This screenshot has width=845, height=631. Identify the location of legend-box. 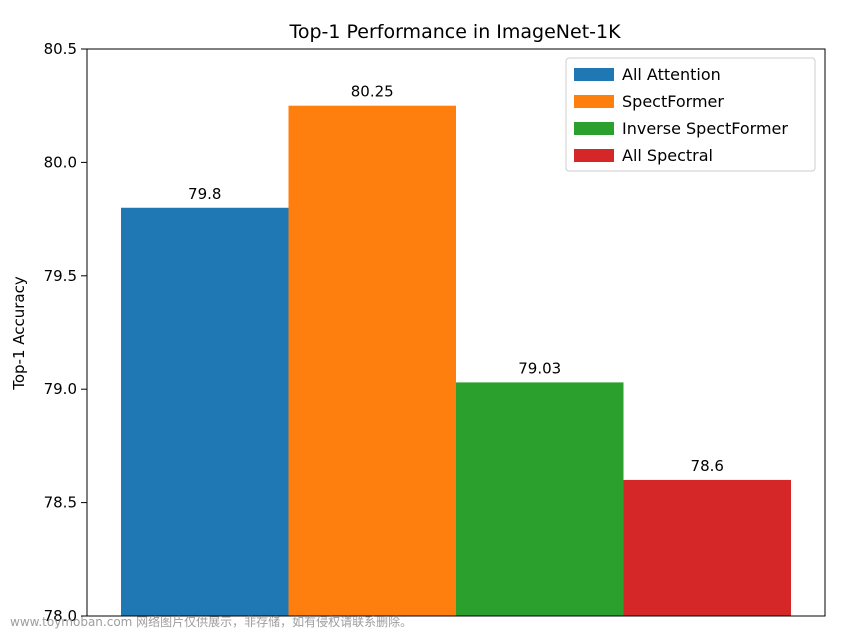
(690, 114).